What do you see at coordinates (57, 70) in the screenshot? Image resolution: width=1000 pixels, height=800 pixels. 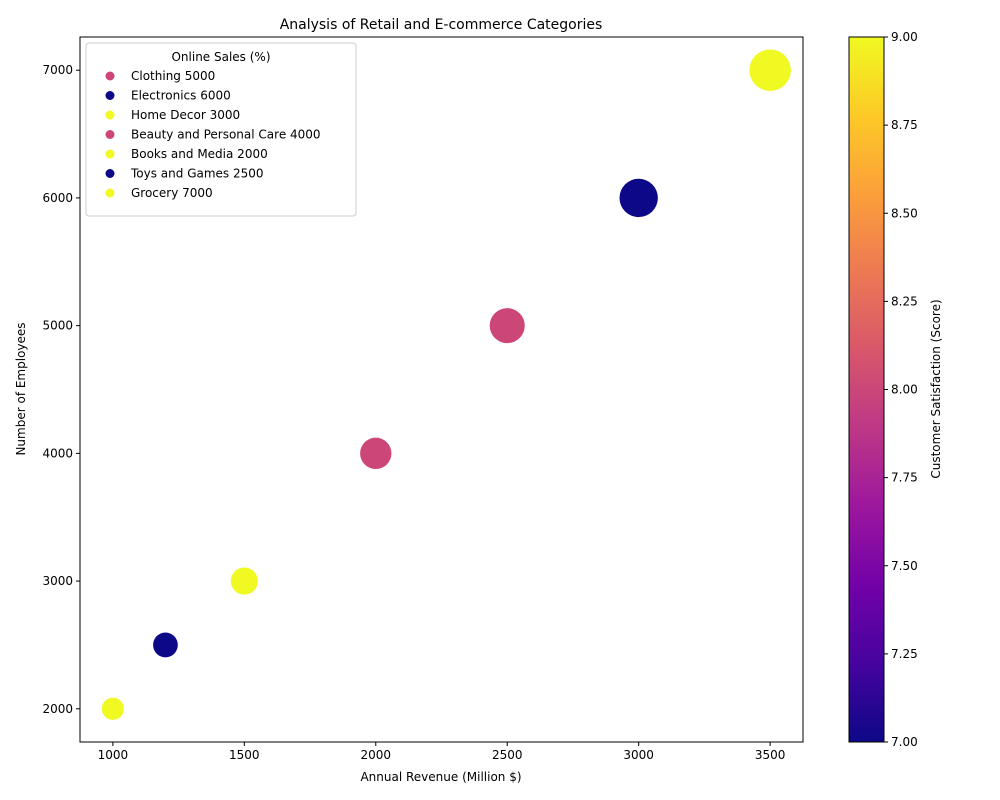 I see `y-tick-label: 7000` at bounding box center [57, 70].